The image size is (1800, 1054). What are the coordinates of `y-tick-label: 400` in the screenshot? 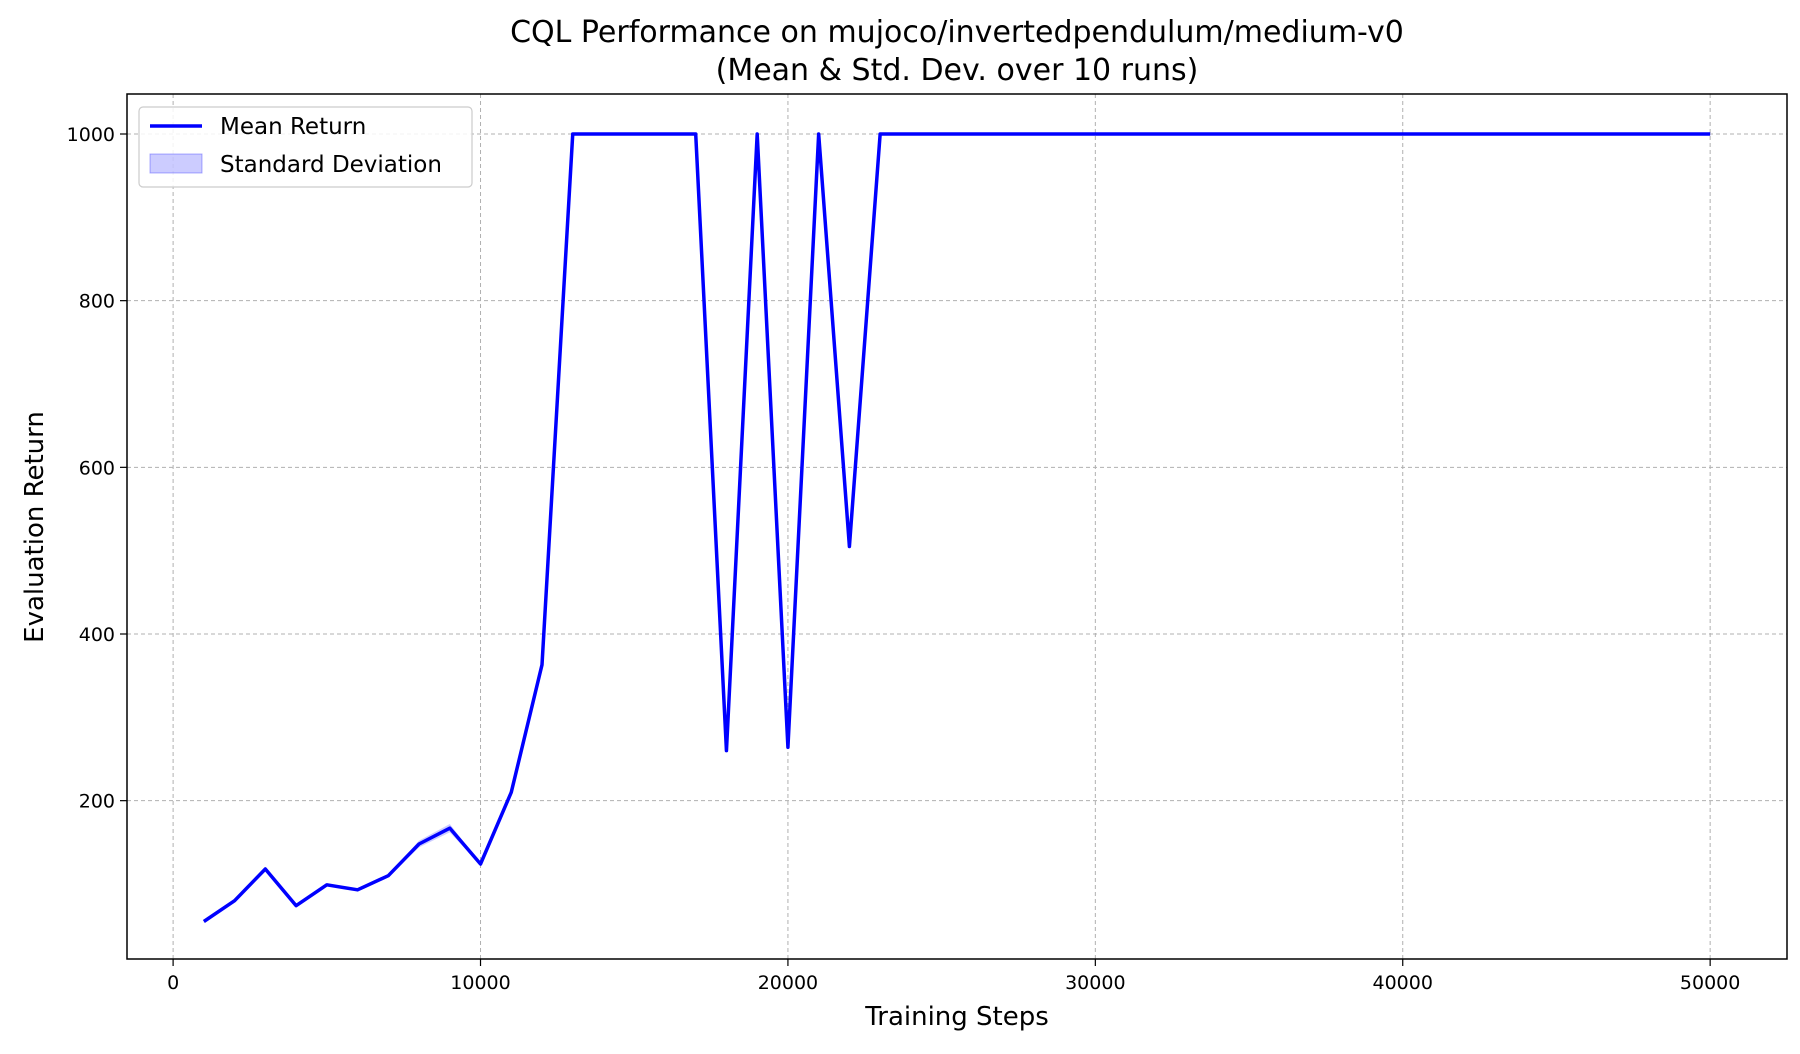 It's located at (97, 635).